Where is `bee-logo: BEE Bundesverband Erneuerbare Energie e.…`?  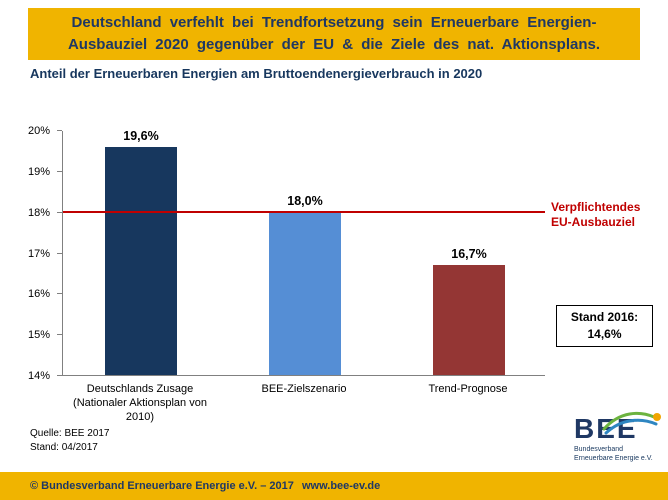 bee-logo: BEE Bundesverband Erneuerbare Energie e.… is located at coordinates (620, 437).